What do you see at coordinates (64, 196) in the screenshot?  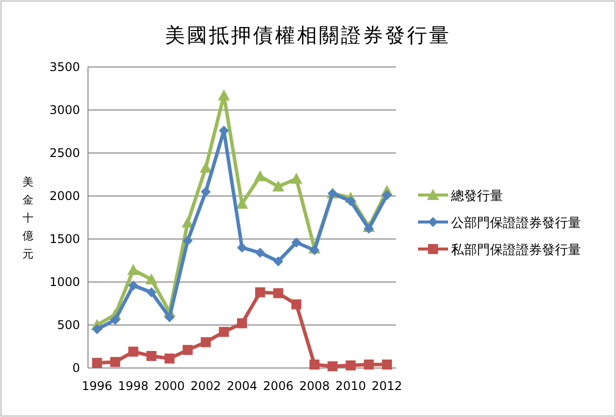 I see `y-tick-label: 2000` at bounding box center [64, 196].